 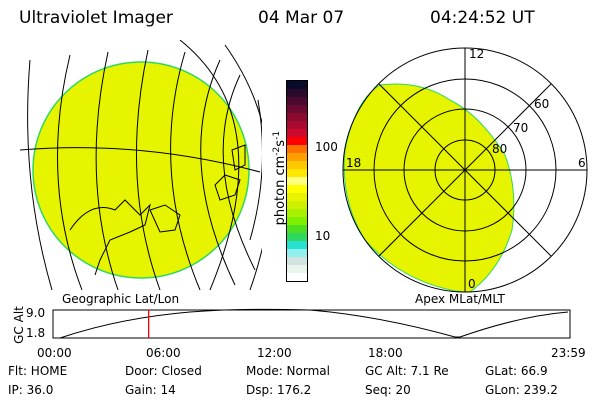 What do you see at coordinates (54, 353) in the screenshot?
I see `xtick-0000: 00:00` at bounding box center [54, 353].